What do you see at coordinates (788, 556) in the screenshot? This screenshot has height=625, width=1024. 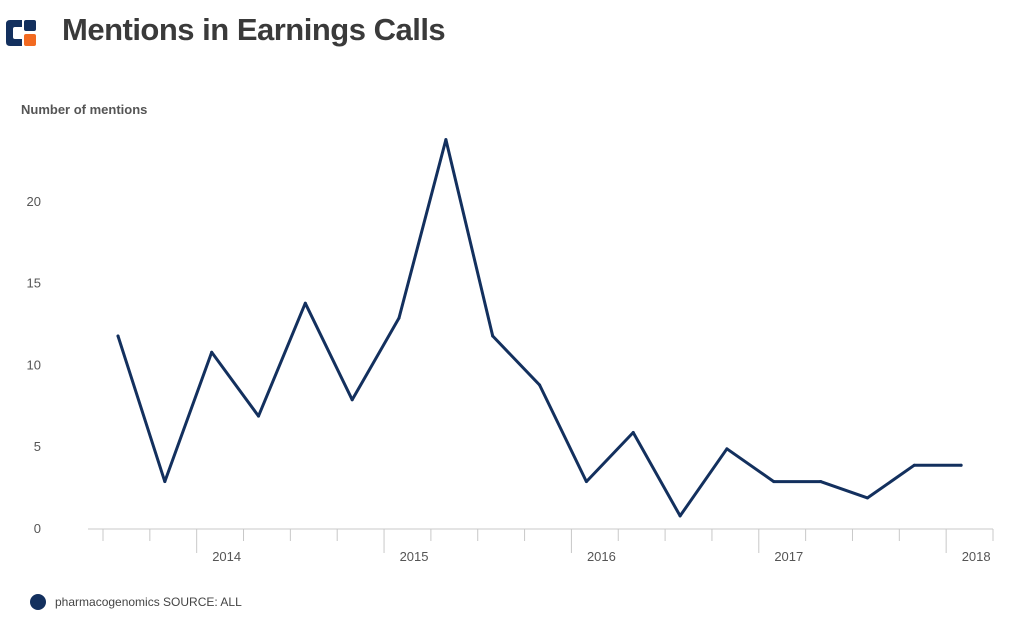 I see `x-tick-label: 2017` at bounding box center [788, 556].